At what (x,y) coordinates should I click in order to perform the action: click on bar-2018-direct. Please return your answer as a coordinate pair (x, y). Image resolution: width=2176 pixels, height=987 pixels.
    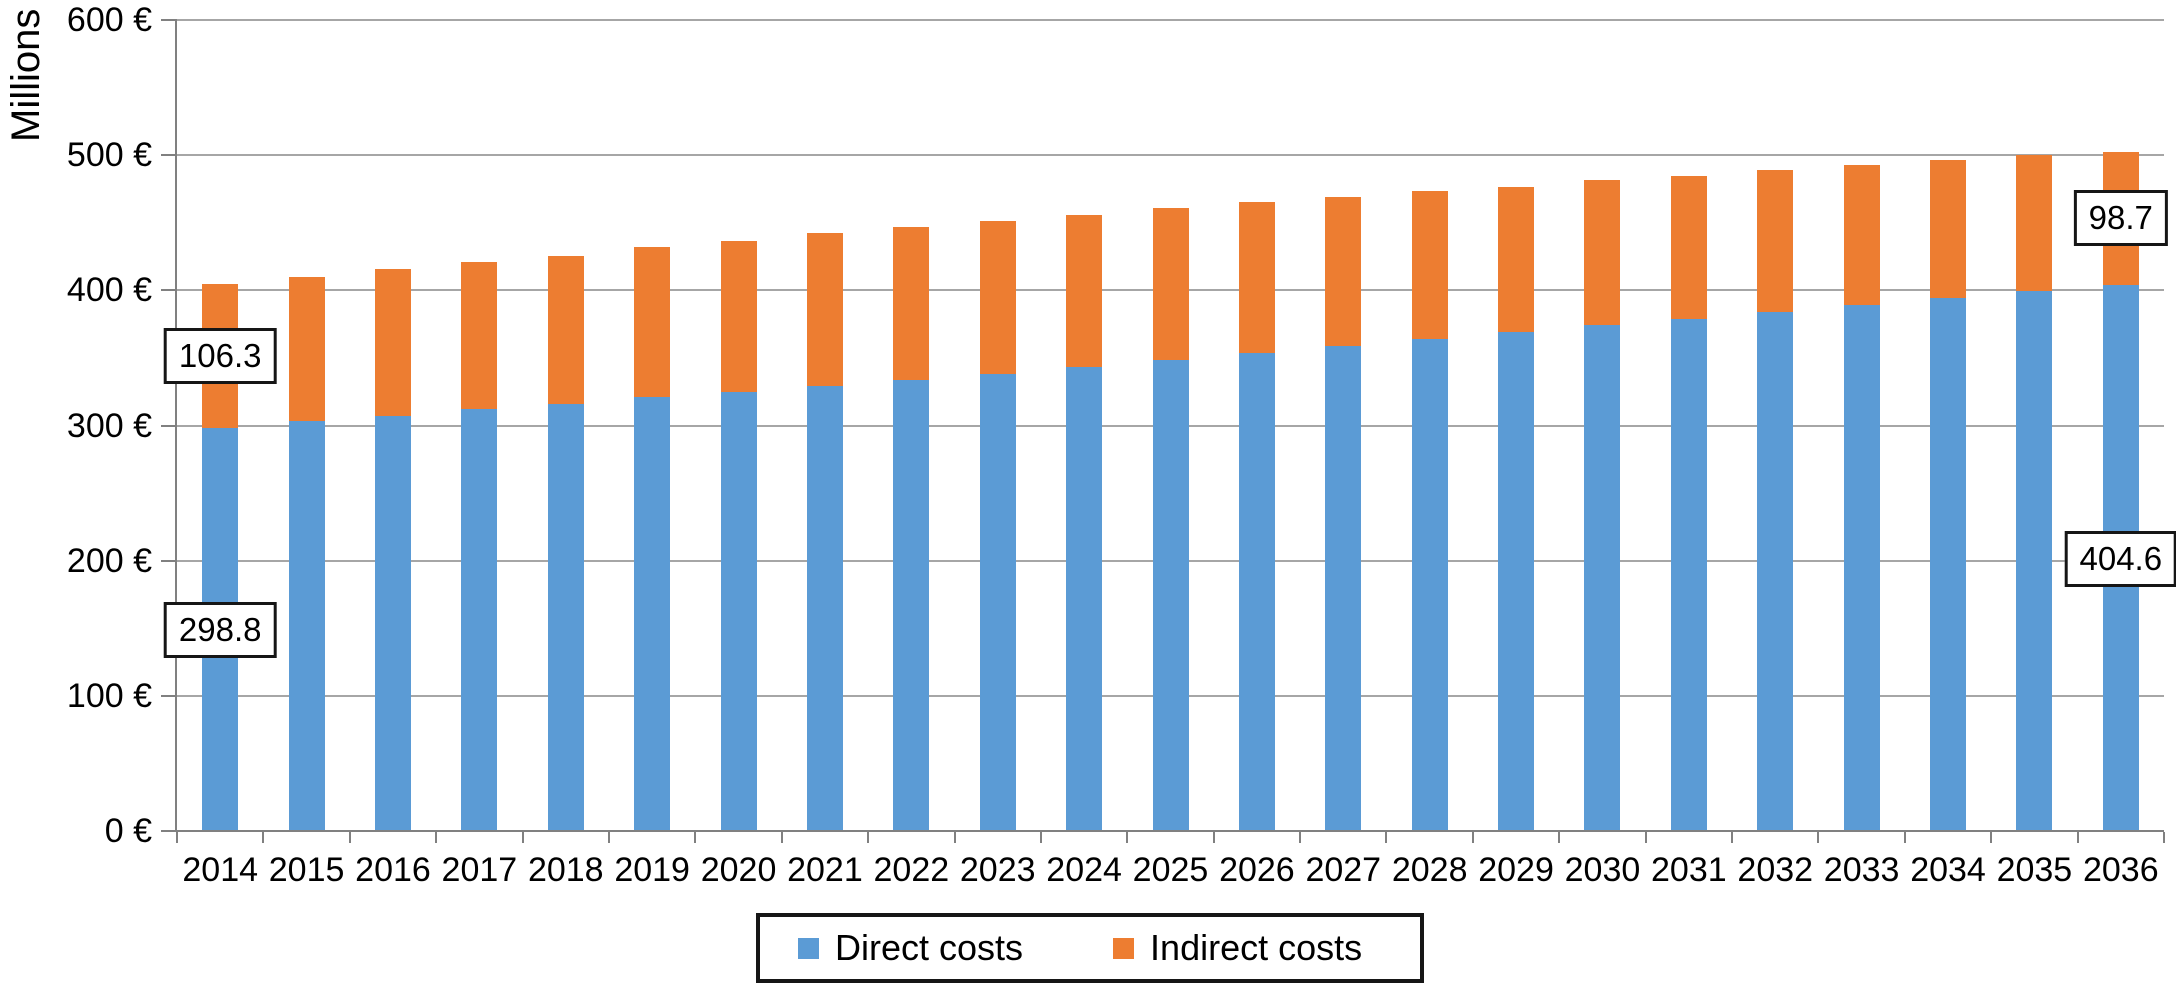
    Looking at the image, I should click on (565, 617).